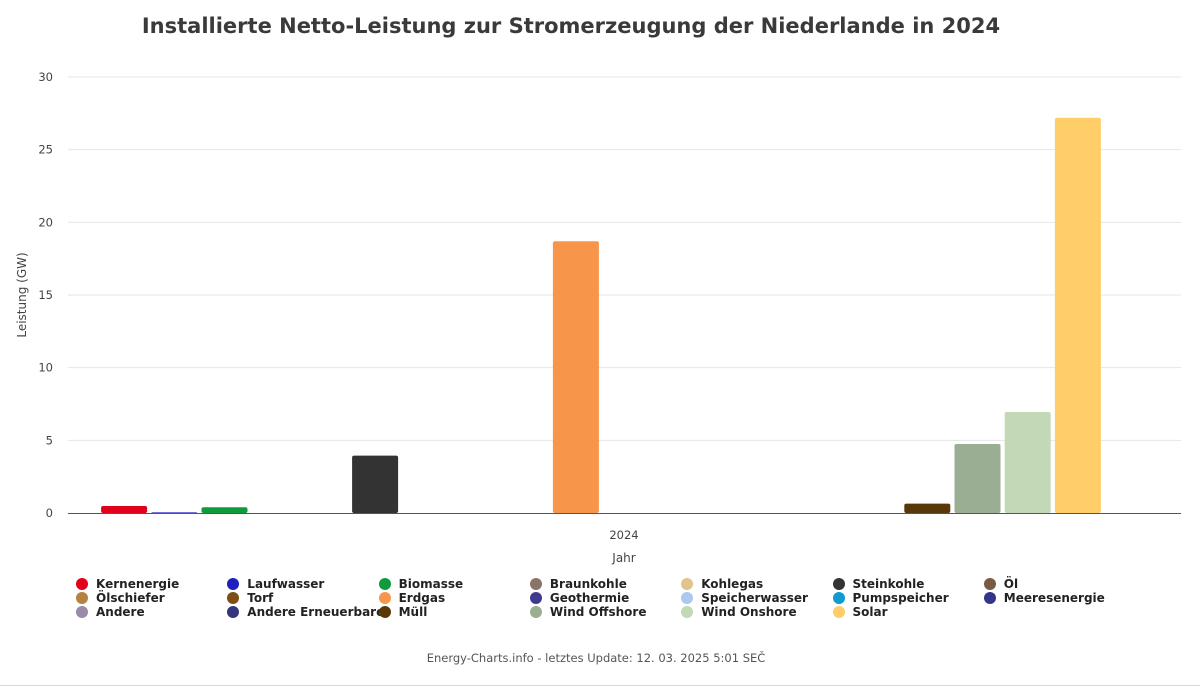 This screenshot has width=1200, height=688. Describe the element at coordinates (749, 612) in the screenshot. I see `legend-label: Wind Onshore` at that location.